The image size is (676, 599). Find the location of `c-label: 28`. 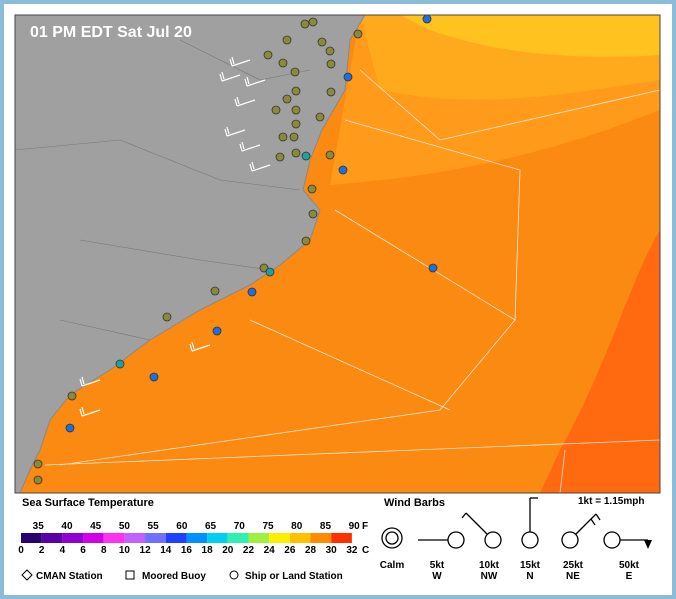

c-label: 28 is located at coordinates (311, 550).